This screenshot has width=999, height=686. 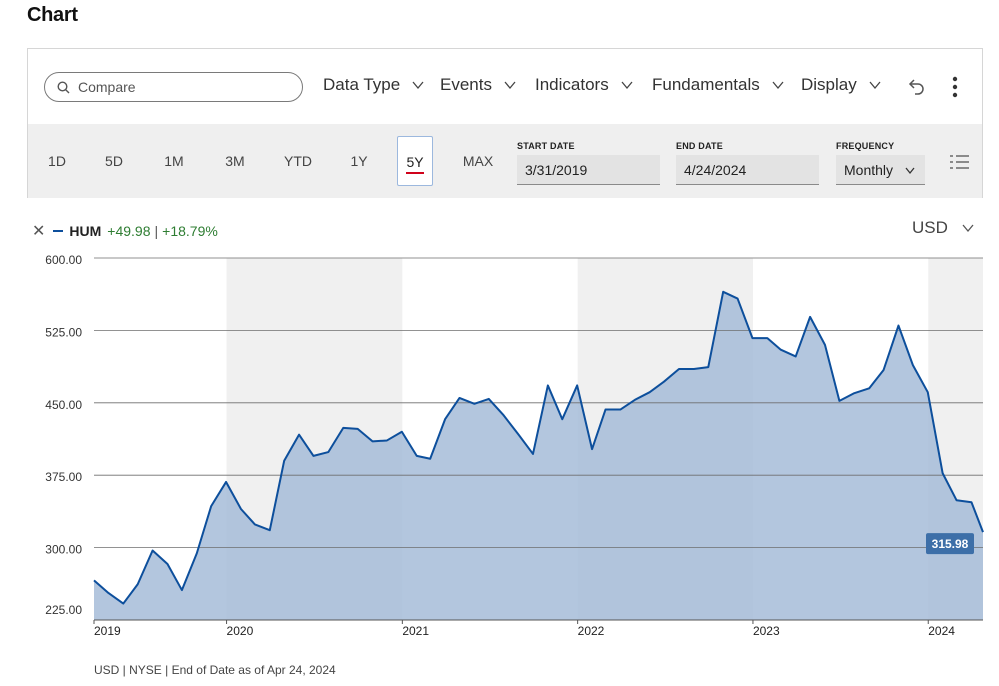 I want to click on series-ticker: HUM, so click(x=85, y=231).